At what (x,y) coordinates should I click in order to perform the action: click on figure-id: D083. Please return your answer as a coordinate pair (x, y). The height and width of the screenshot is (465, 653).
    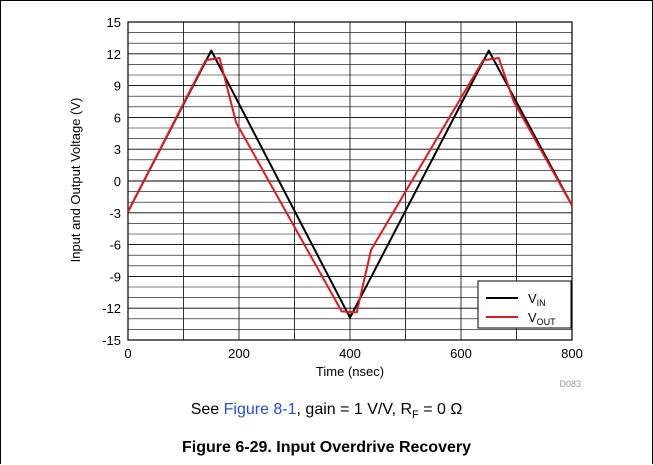
    Looking at the image, I should click on (570, 384).